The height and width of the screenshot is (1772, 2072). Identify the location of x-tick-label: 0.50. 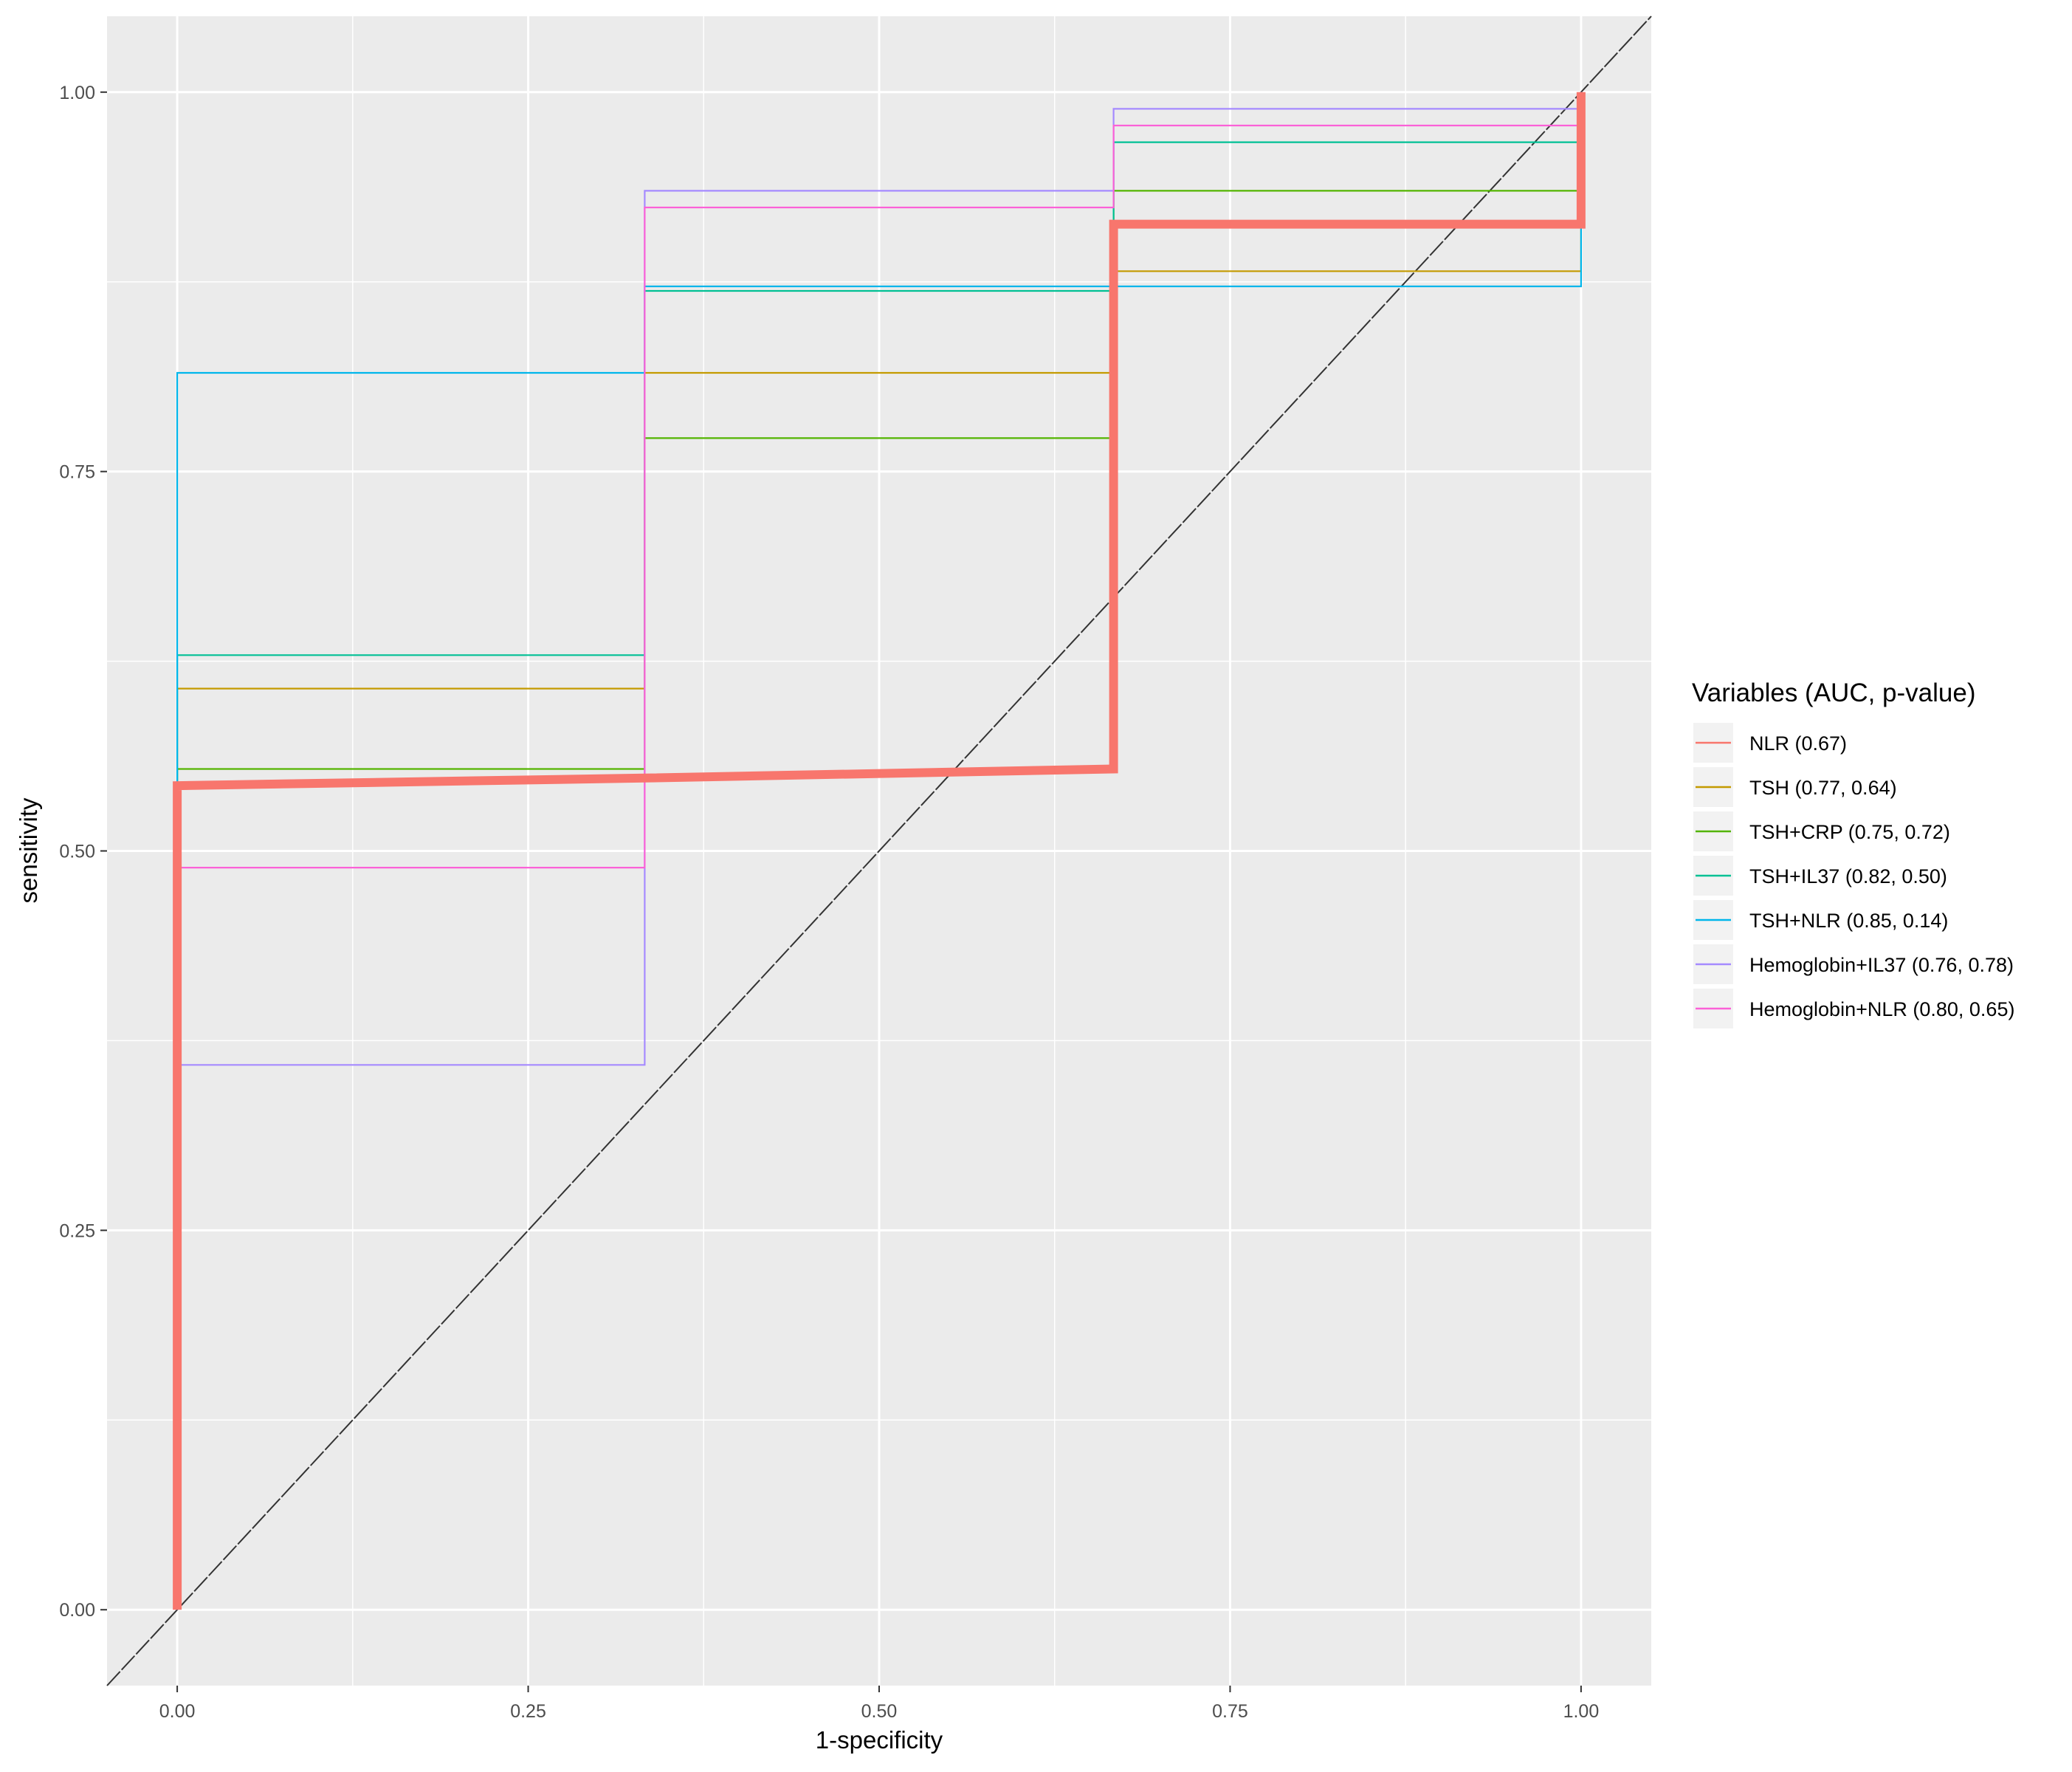
(879, 1711).